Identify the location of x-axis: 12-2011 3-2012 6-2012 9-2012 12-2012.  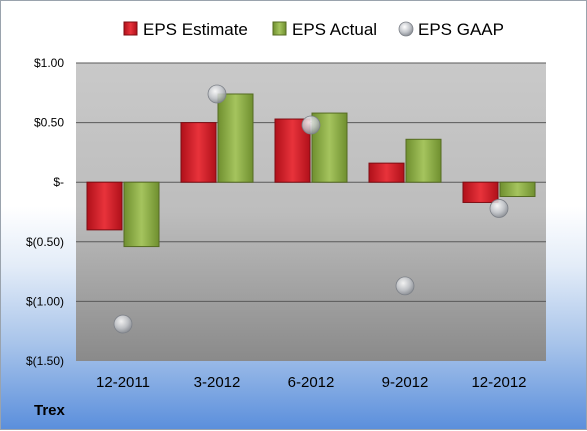
(311, 382).